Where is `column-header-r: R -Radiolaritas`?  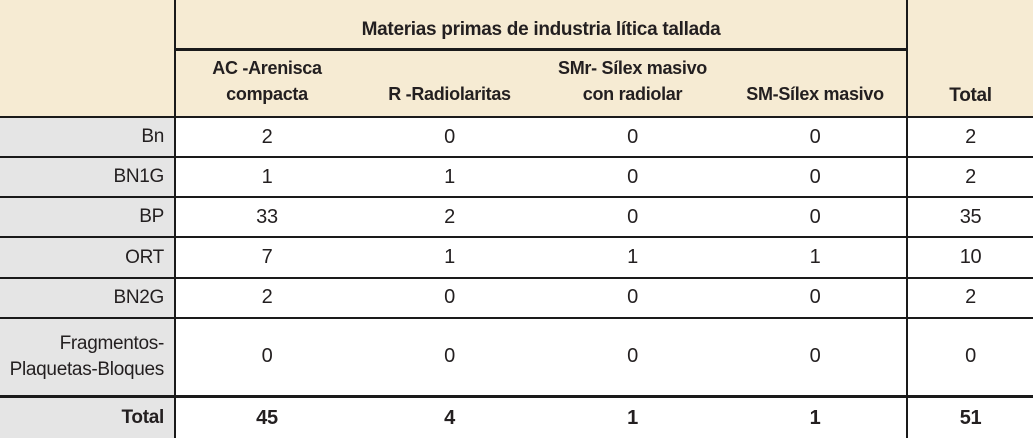
column-header-r: R -Radiolaritas is located at coordinates (449, 83).